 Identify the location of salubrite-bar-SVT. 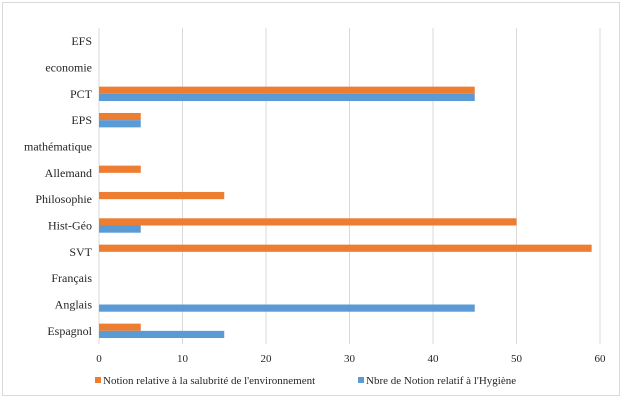
(345, 248).